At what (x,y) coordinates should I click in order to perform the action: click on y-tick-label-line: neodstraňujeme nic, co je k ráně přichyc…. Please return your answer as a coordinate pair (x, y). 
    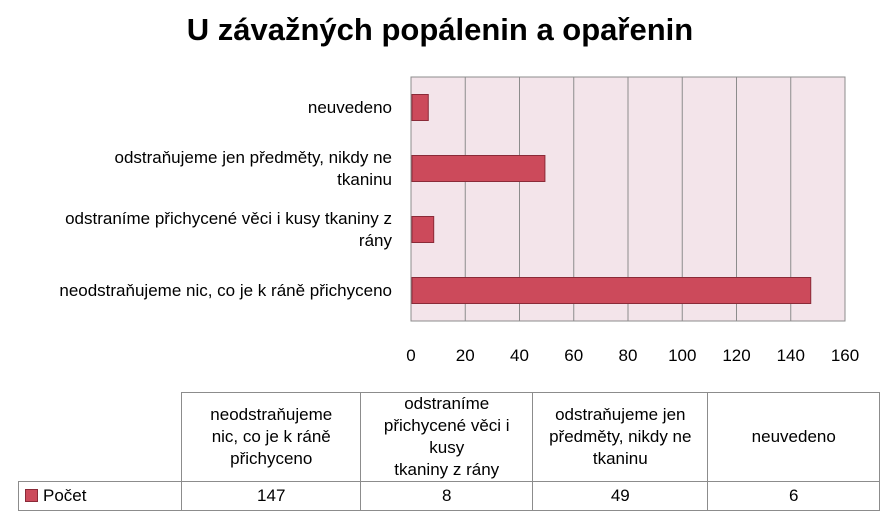
    Looking at the image, I should click on (225, 290).